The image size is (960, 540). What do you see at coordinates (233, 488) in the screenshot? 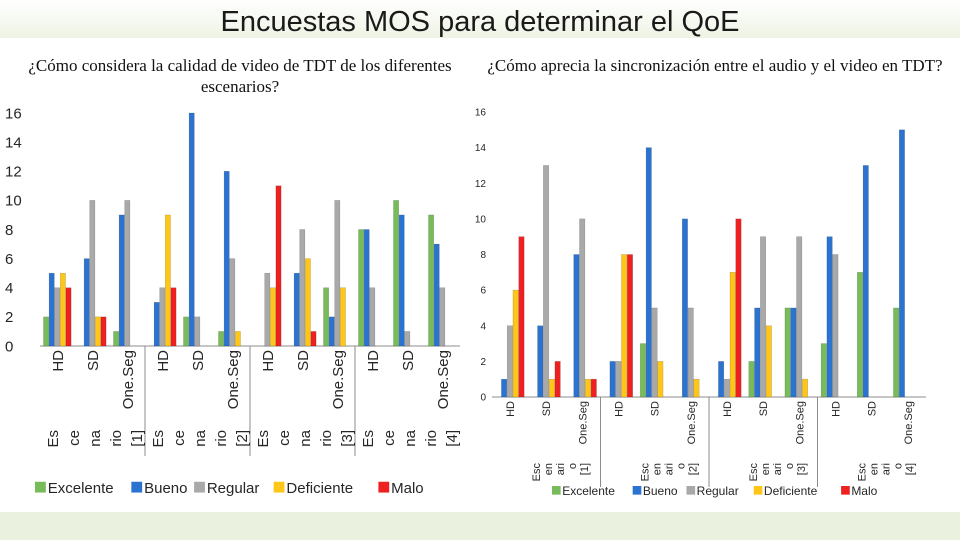
I see `legend-label-regular: Regular` at bounding box center [233, 488].